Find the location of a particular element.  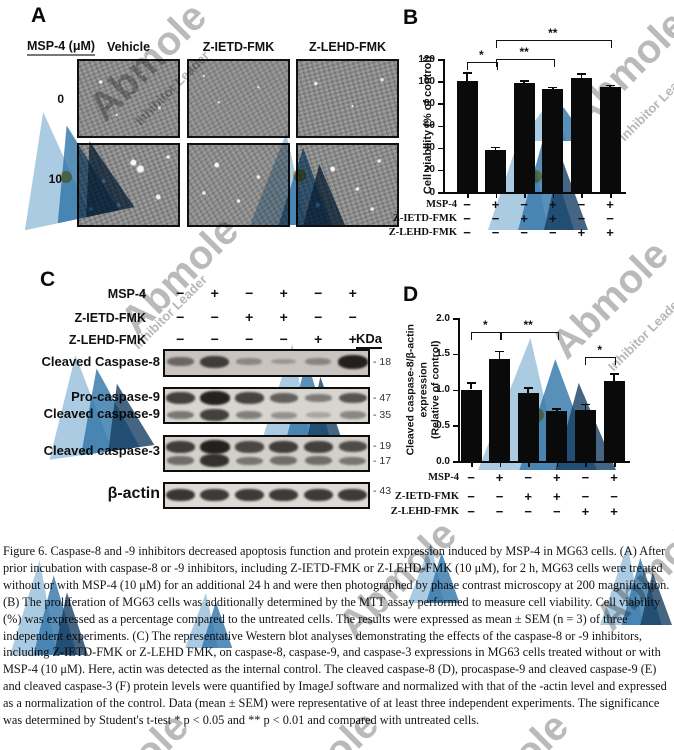

treatment-label: Z-IETD-FMK is located at coordinates (424, 218).